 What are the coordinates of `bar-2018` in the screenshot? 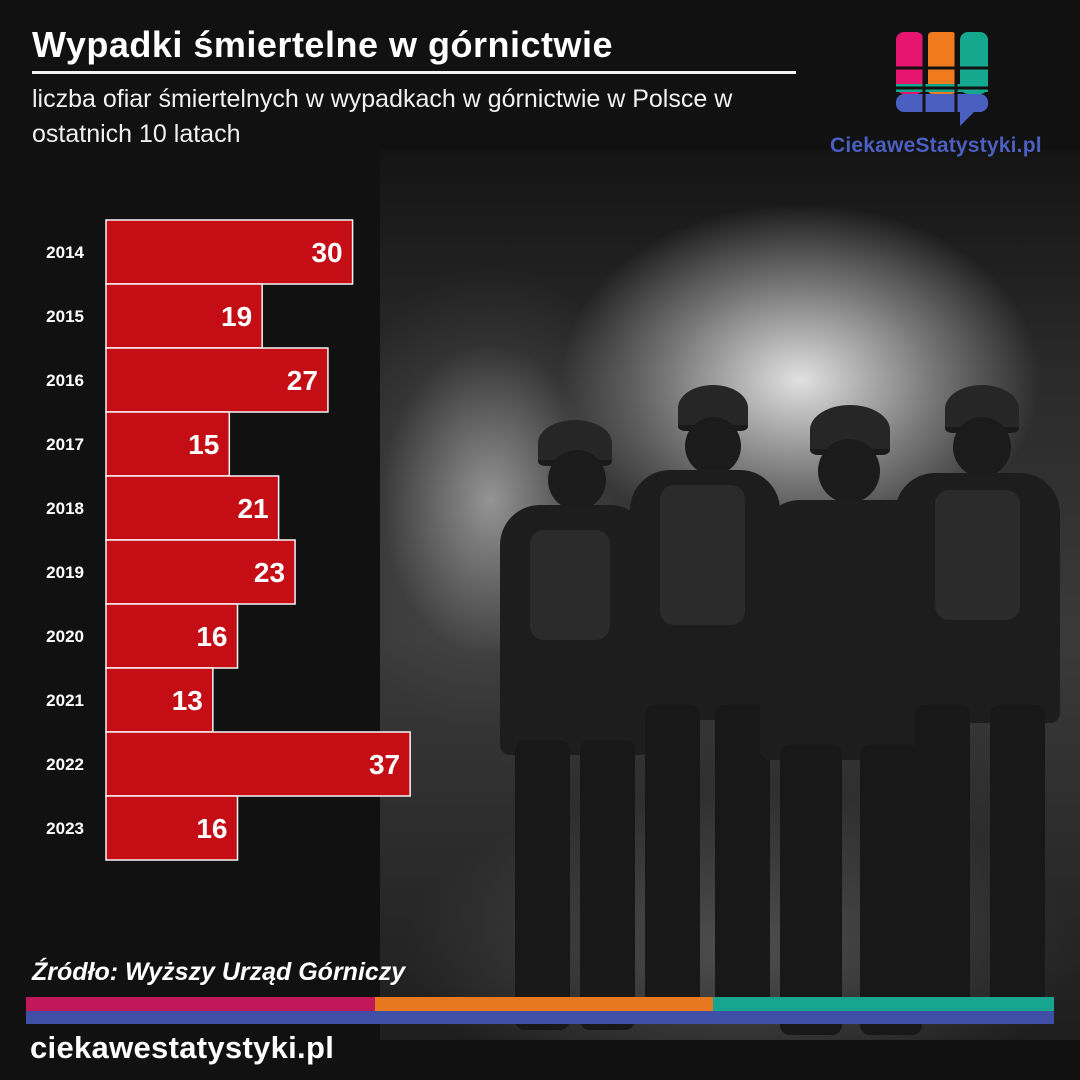 It's located at (192, 508).